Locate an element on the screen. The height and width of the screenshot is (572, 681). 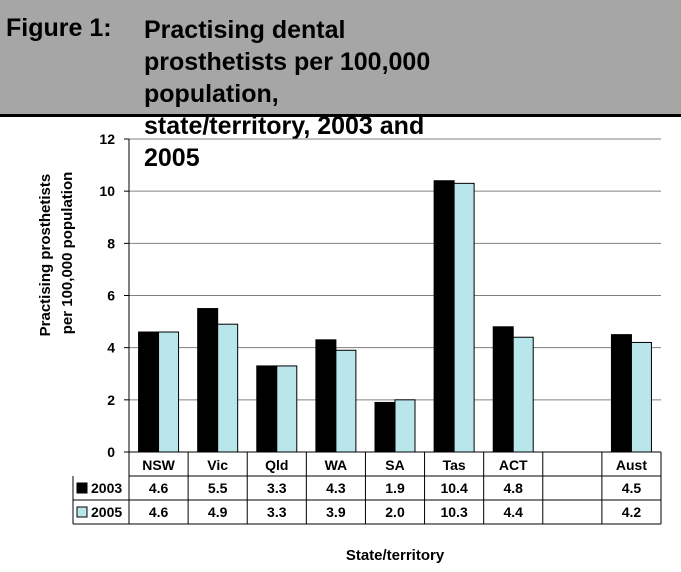
legend-label: 2005 is located at coordinates (106, 512).